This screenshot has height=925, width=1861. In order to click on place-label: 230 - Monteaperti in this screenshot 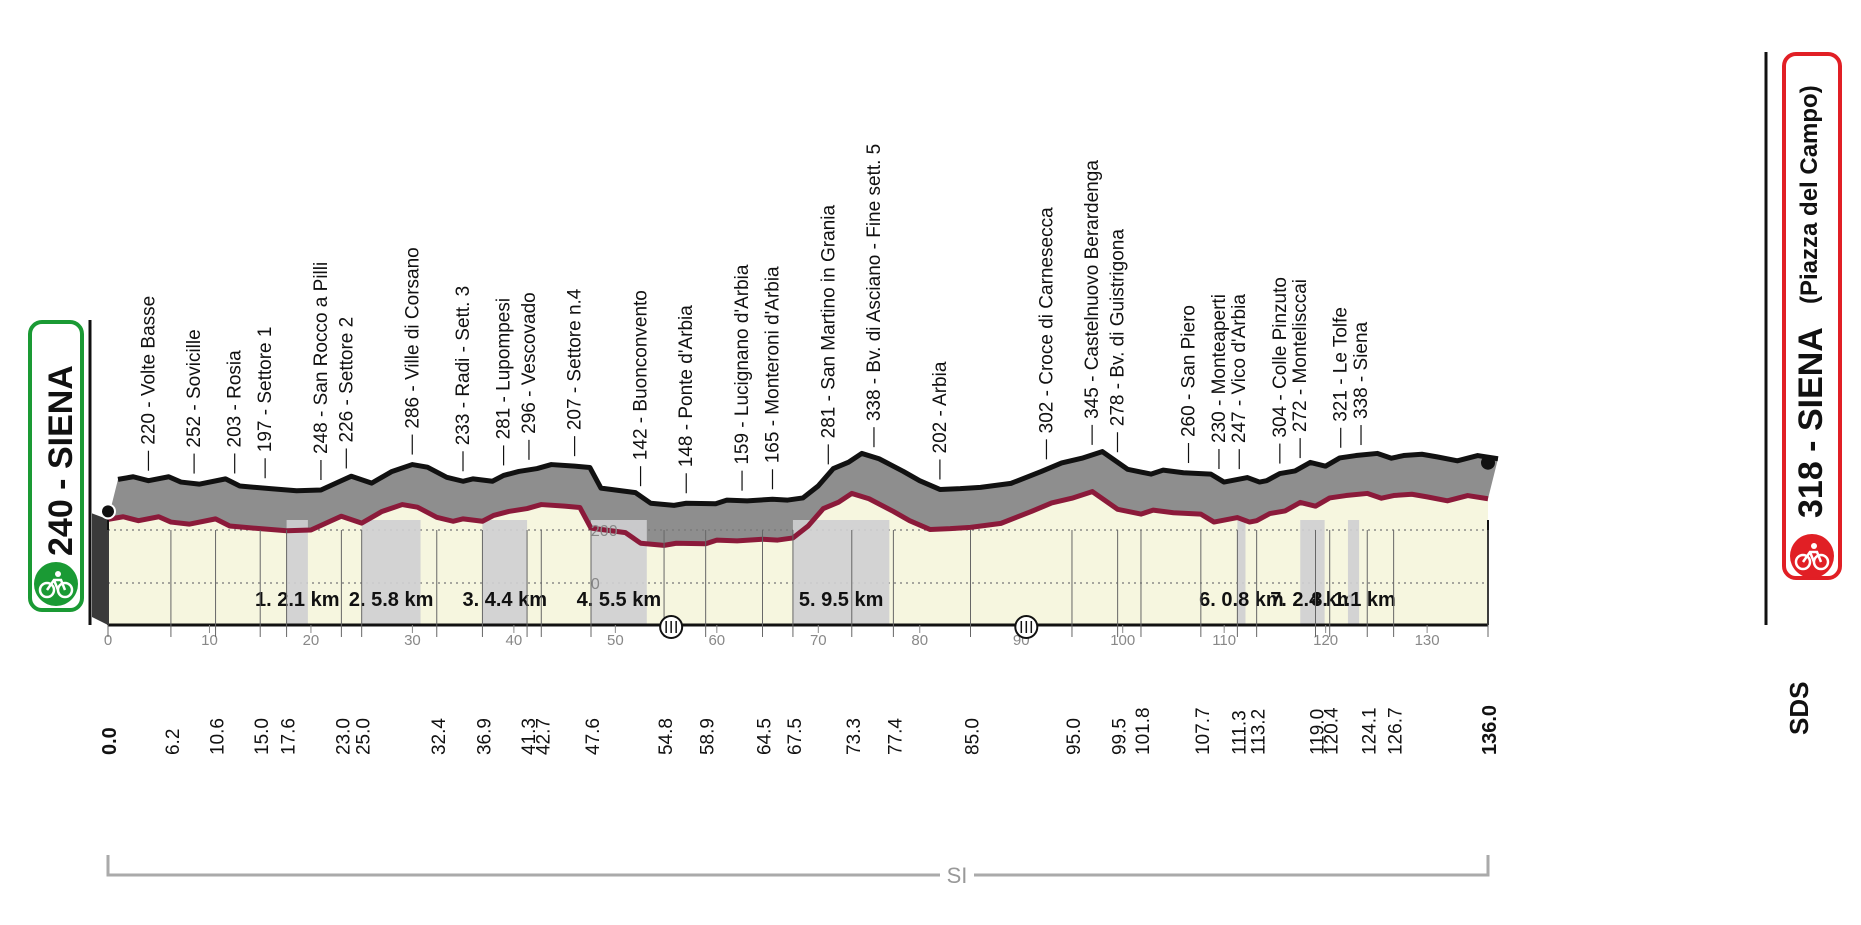, I will do `click(1219, 368)`.